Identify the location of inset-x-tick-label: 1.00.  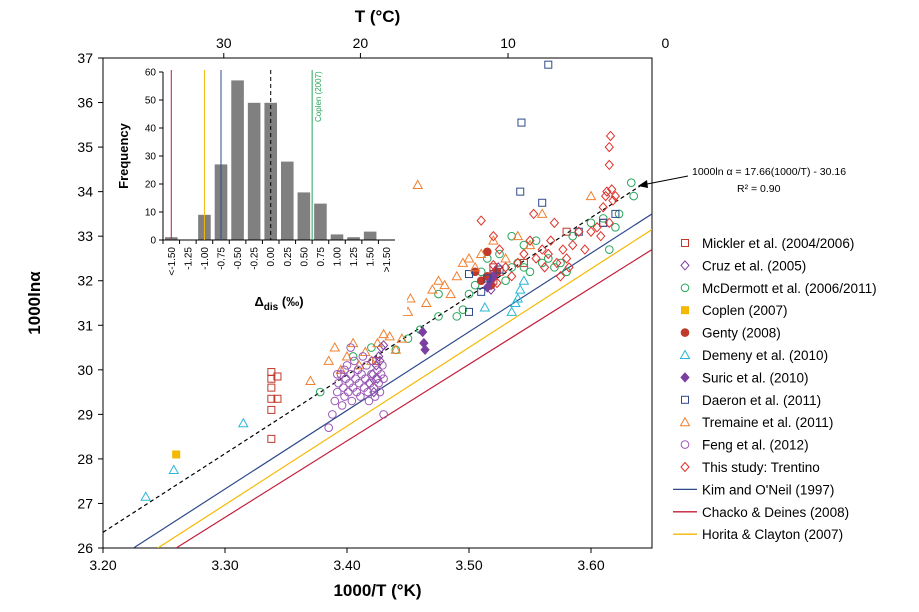
(338, 257).